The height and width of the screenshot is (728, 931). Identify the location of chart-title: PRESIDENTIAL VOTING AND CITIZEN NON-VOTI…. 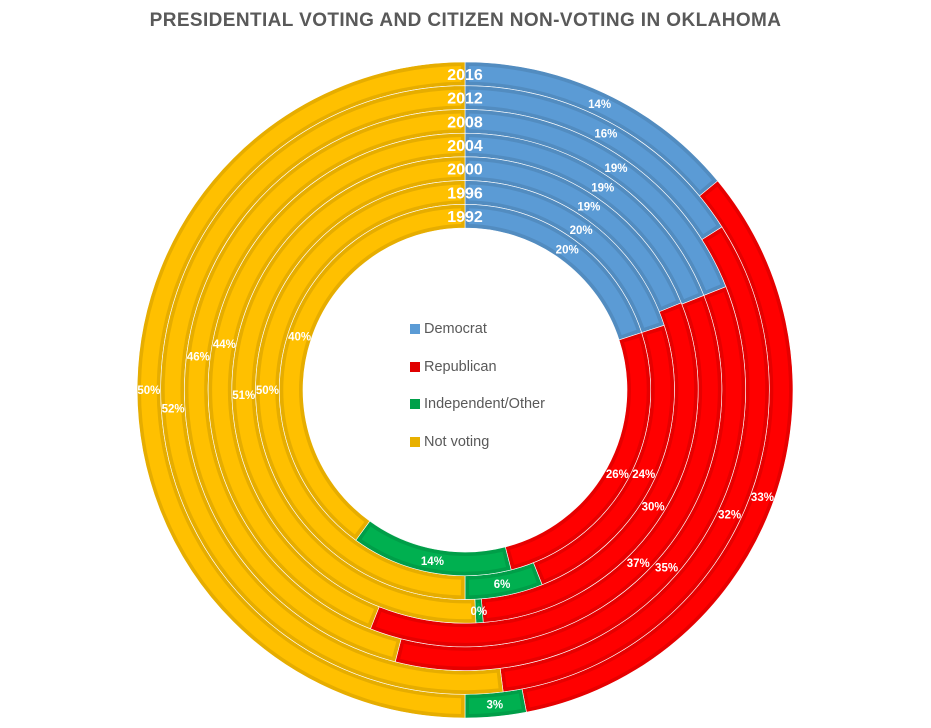
(465, 20).